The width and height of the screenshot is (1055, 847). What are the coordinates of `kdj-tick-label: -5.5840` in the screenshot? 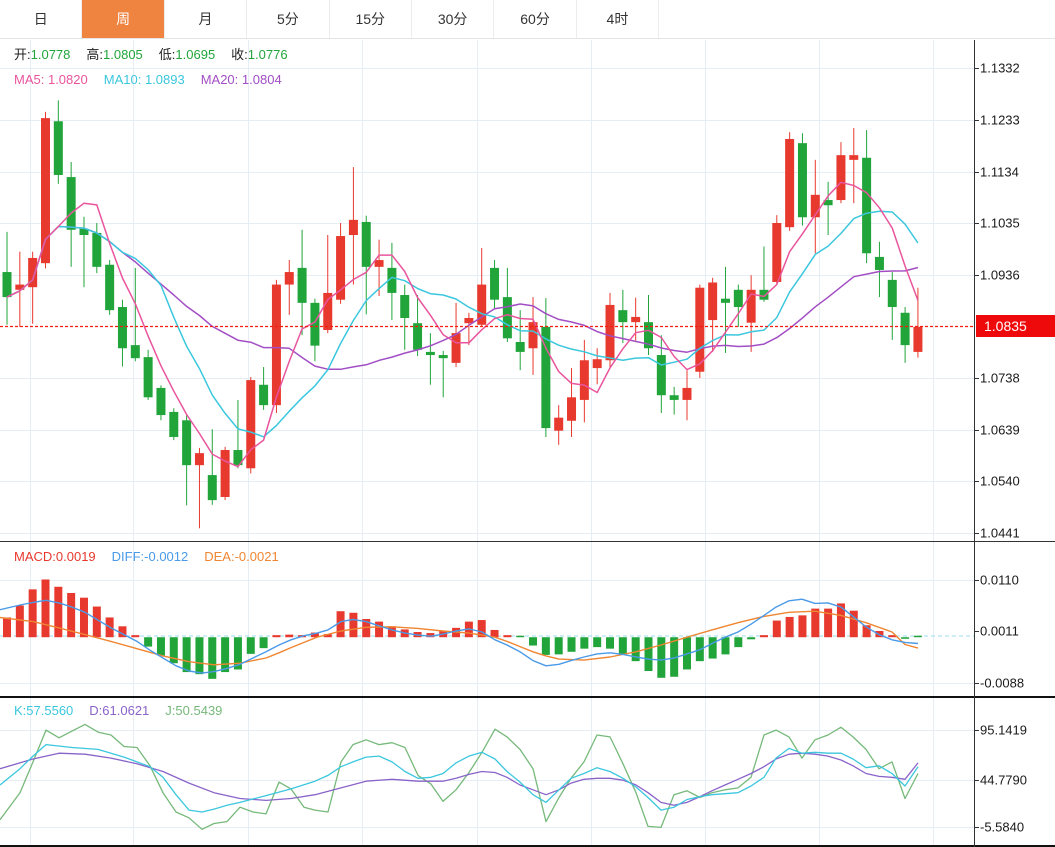 It's located at (1002, 827).